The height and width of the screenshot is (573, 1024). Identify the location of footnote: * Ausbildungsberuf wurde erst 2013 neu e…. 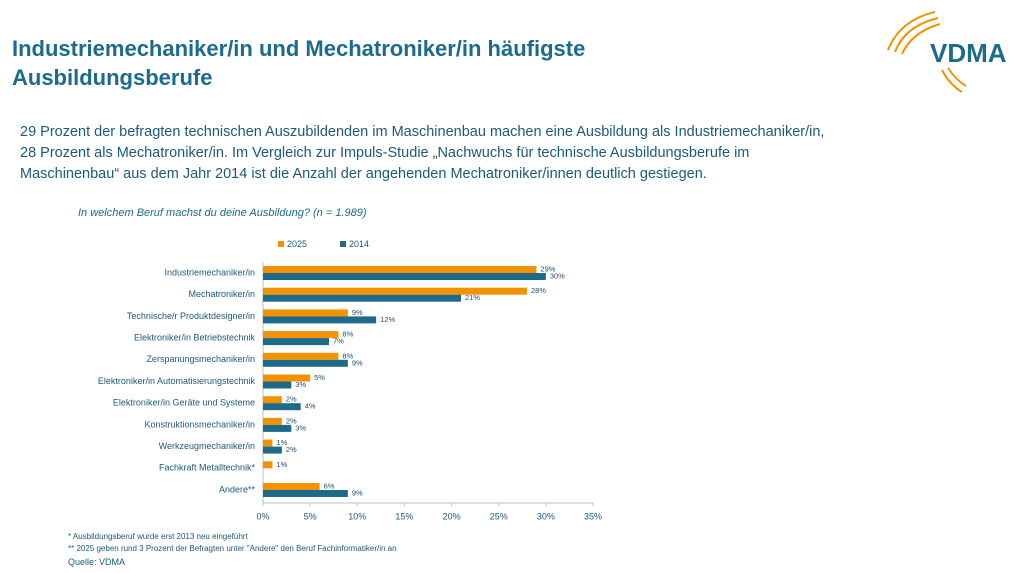
(158, 536).